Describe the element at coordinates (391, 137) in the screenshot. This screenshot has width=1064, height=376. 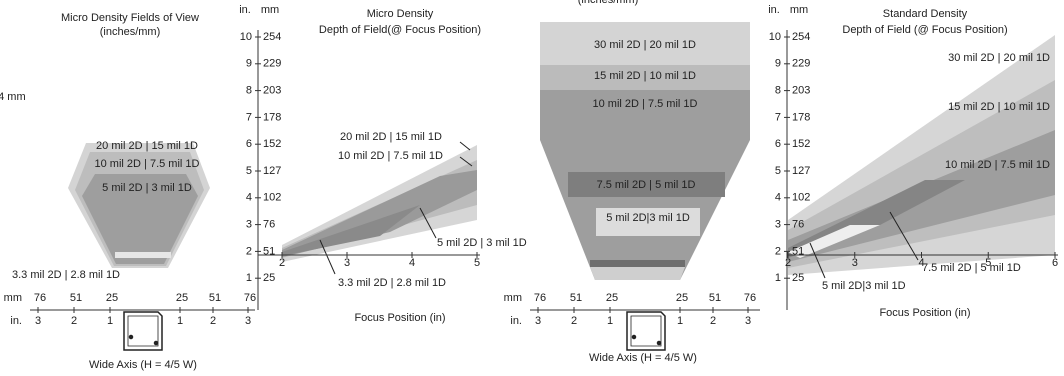
I see `dof-label: 20 mil 2D | 15 mil 1D` at that location.